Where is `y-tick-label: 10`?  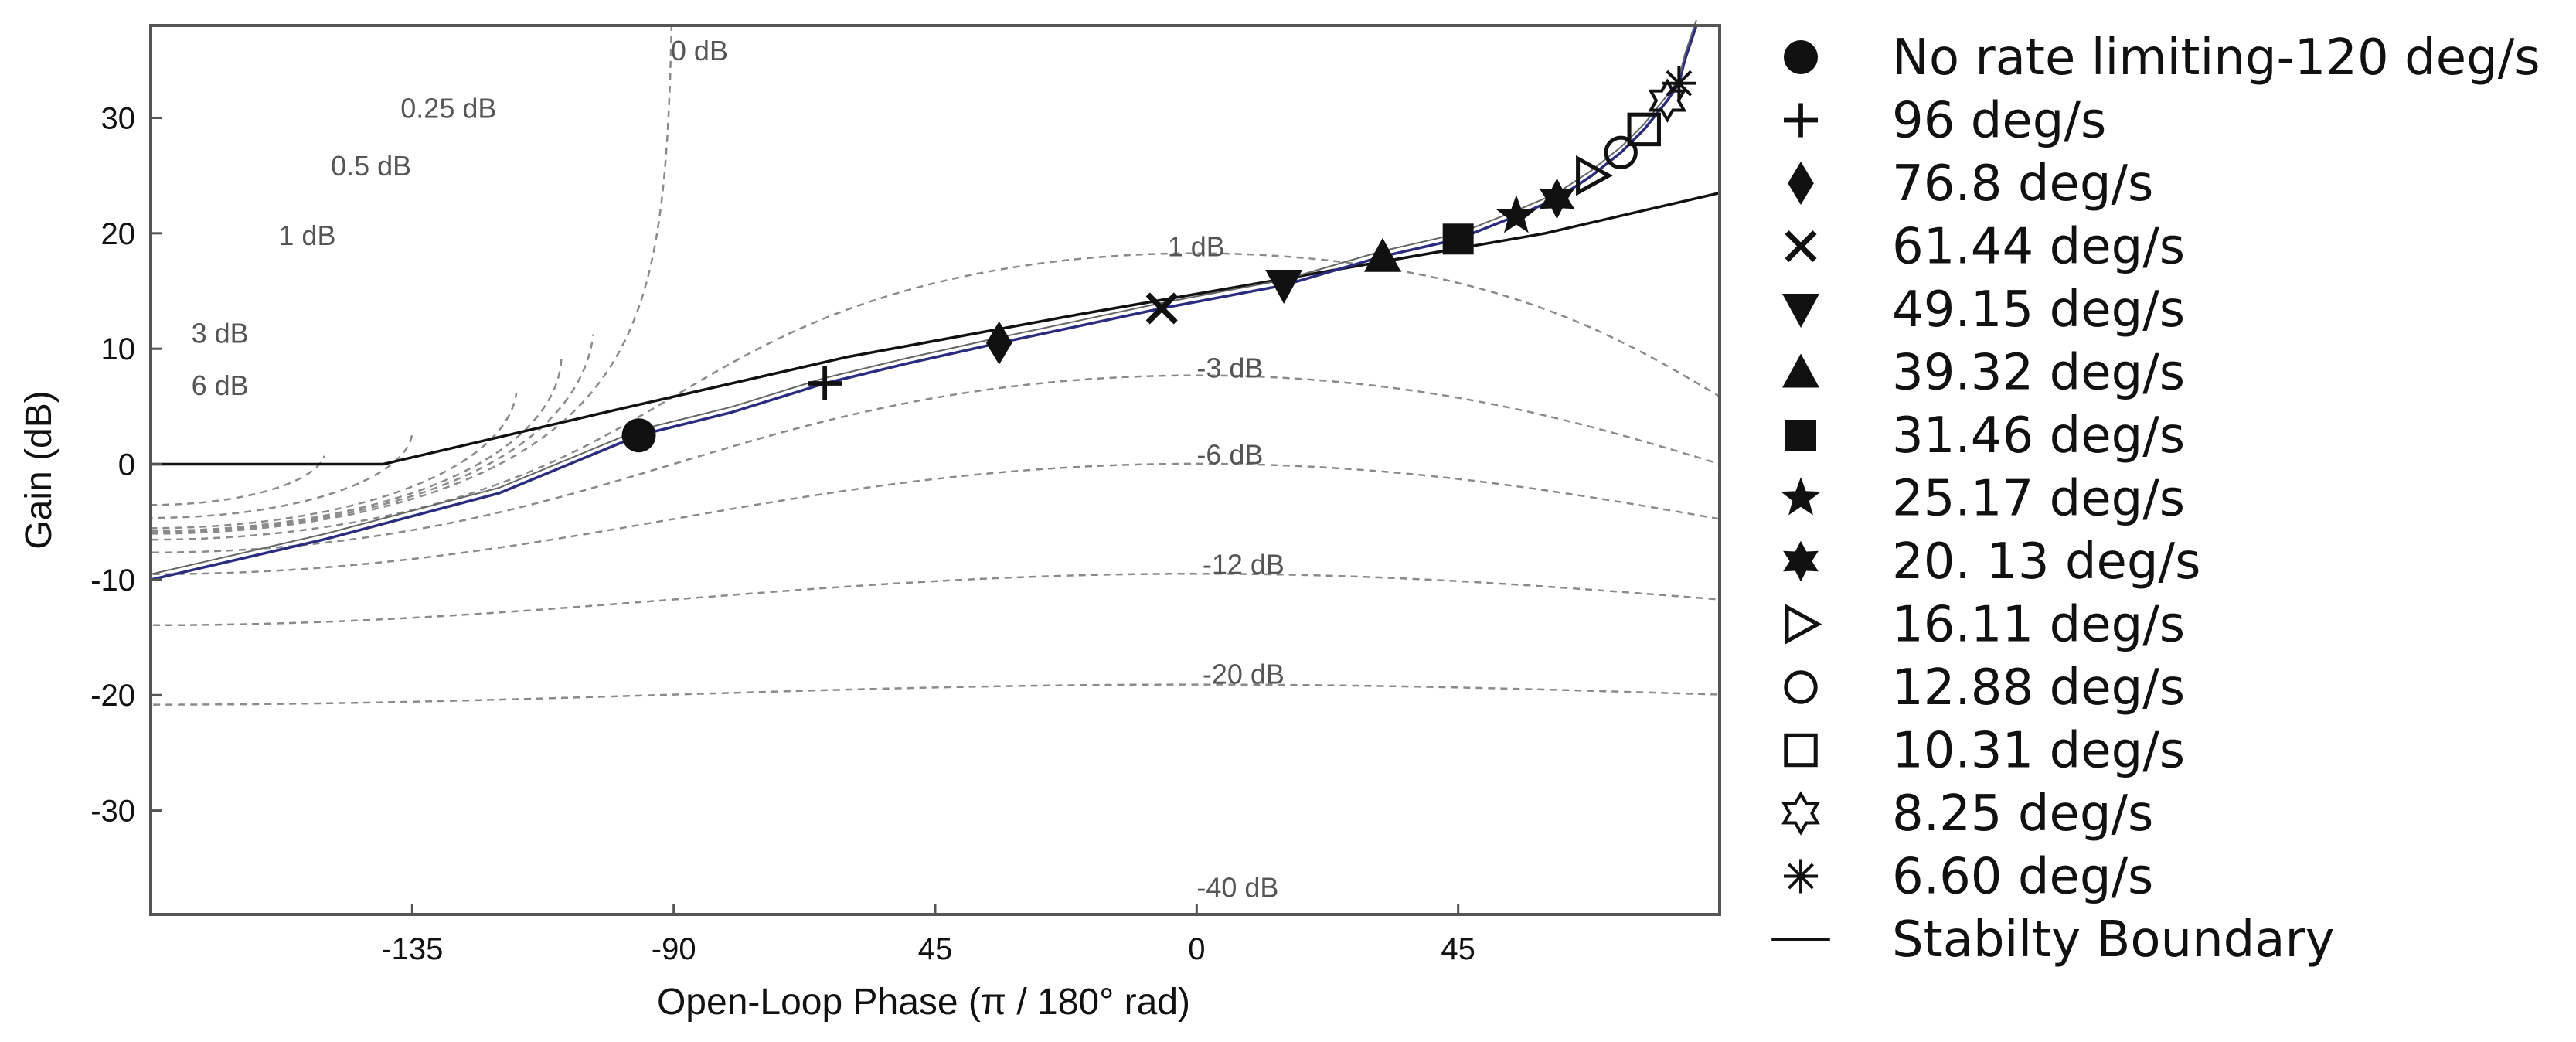 y-tick-label: 10 is located at coordinates (118, 349).